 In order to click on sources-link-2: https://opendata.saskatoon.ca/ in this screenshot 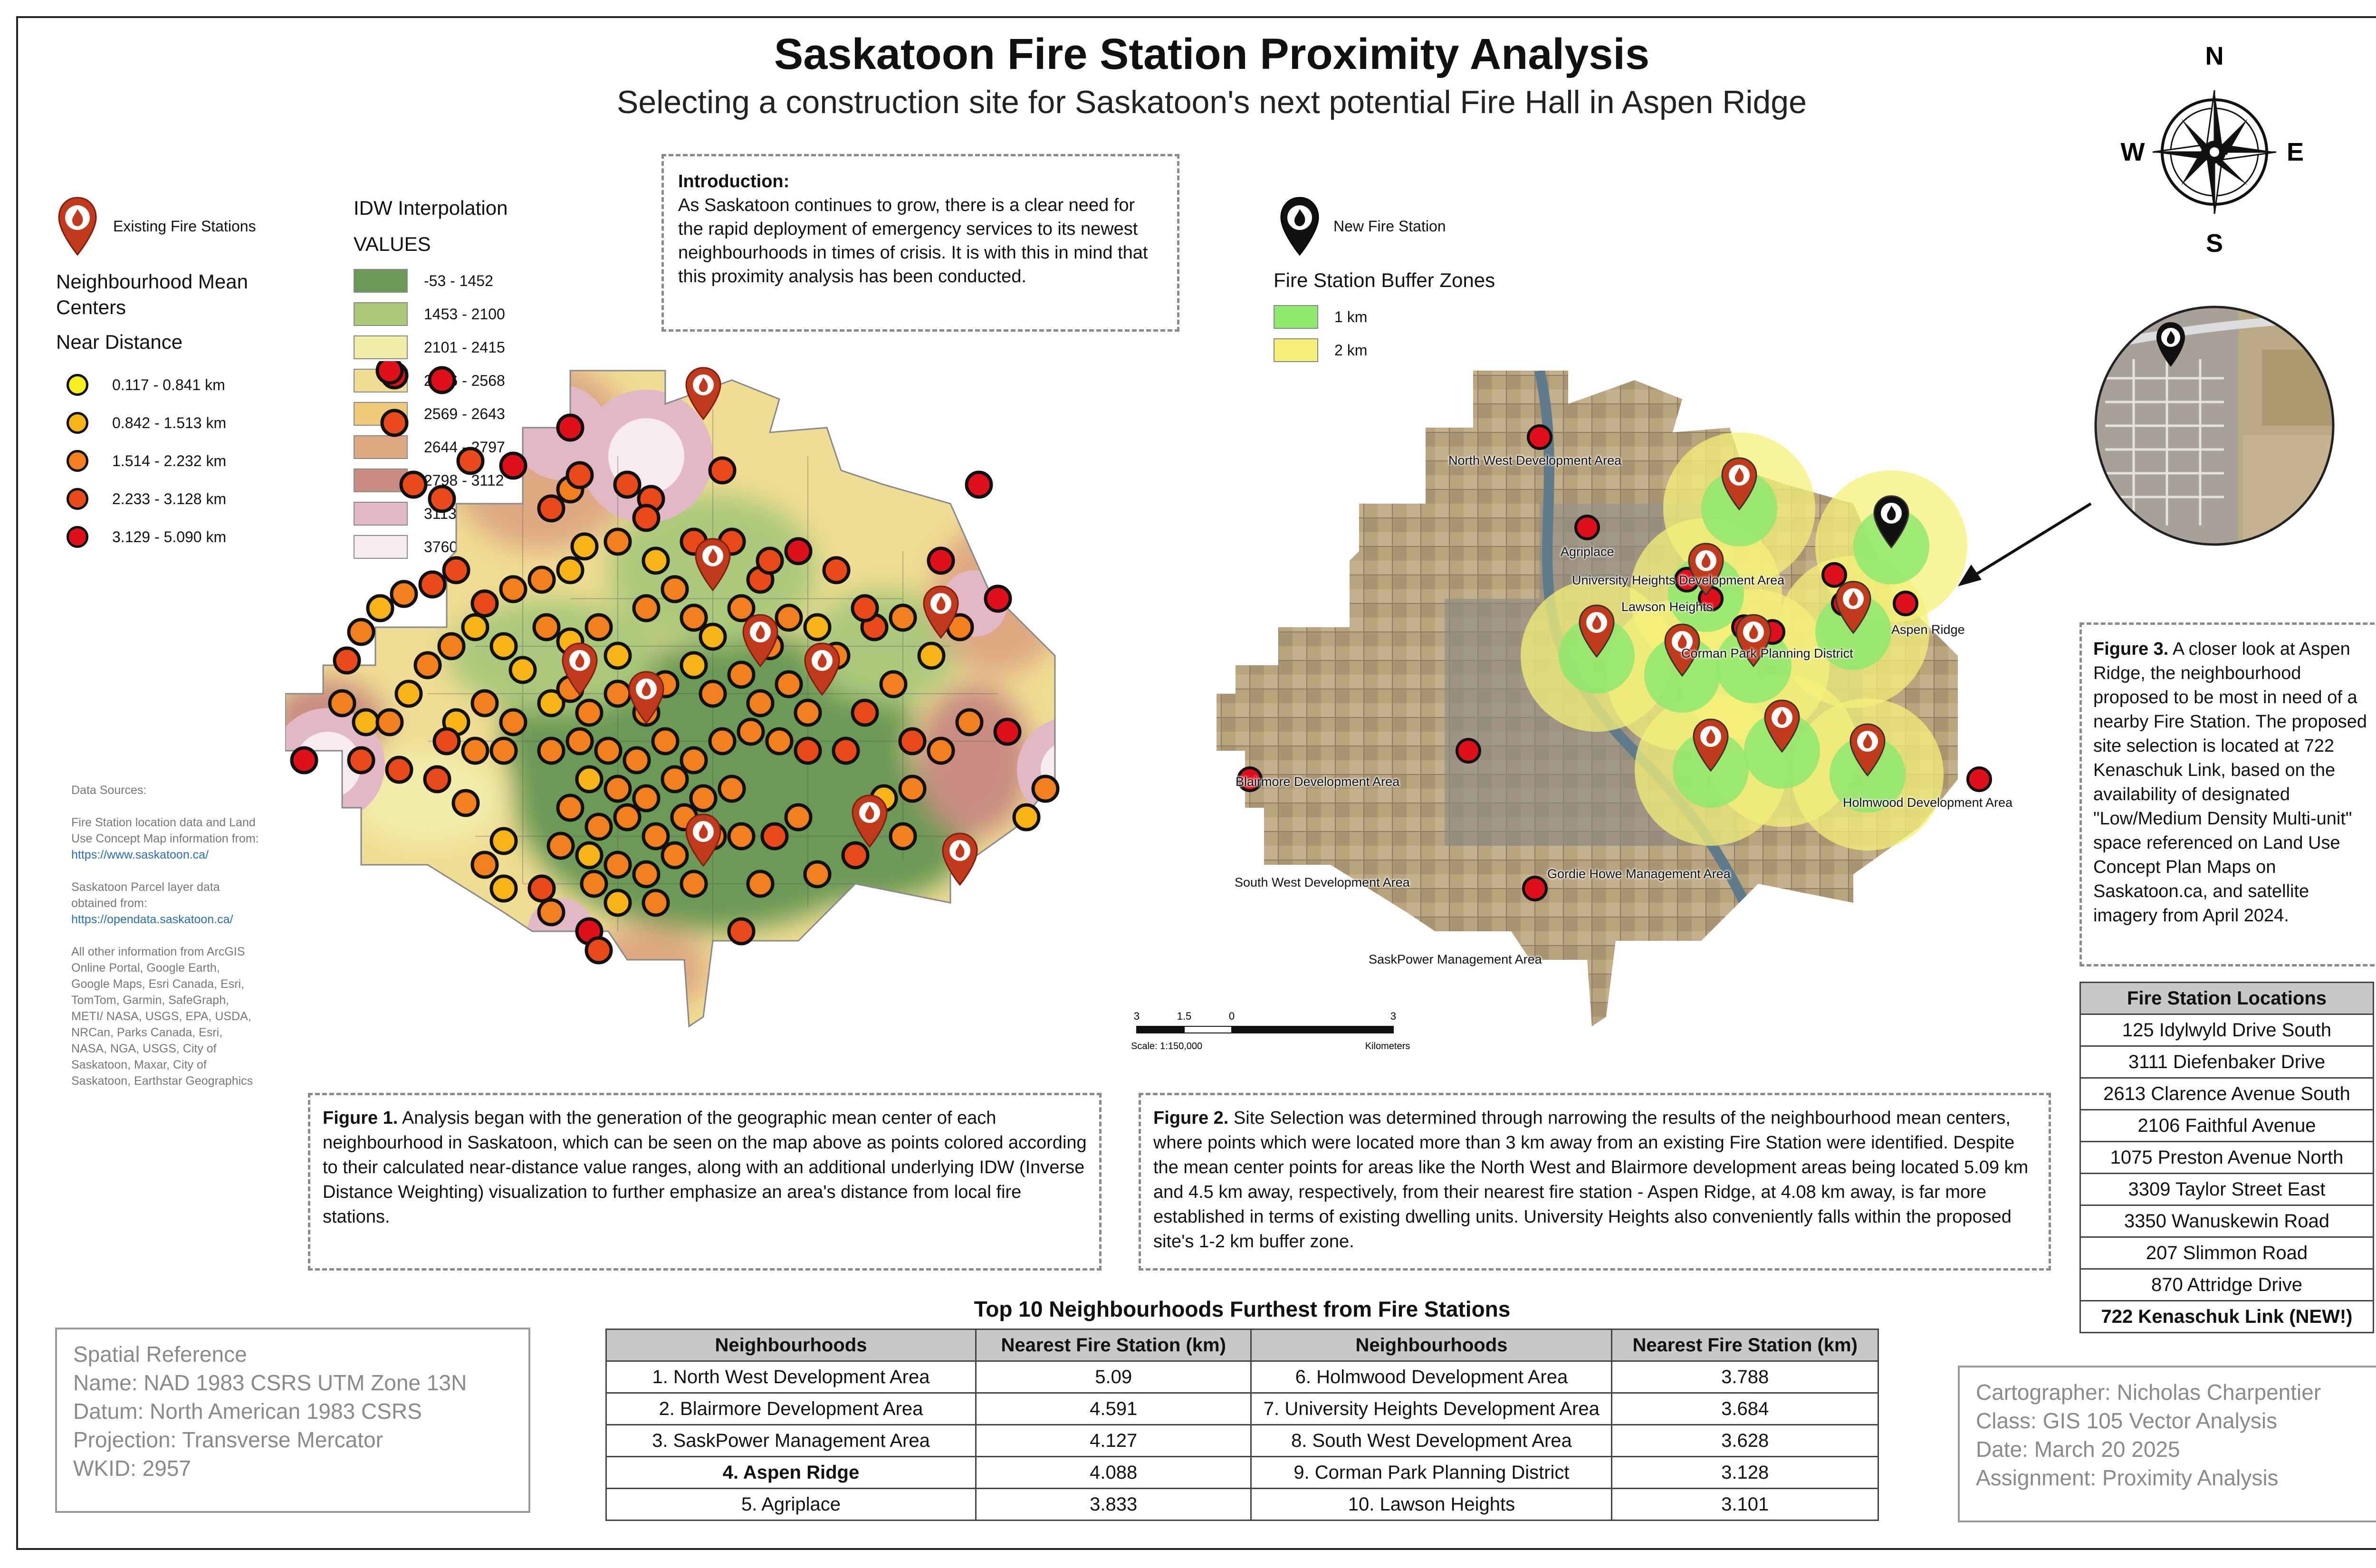, I will do `click(152, 920)`.